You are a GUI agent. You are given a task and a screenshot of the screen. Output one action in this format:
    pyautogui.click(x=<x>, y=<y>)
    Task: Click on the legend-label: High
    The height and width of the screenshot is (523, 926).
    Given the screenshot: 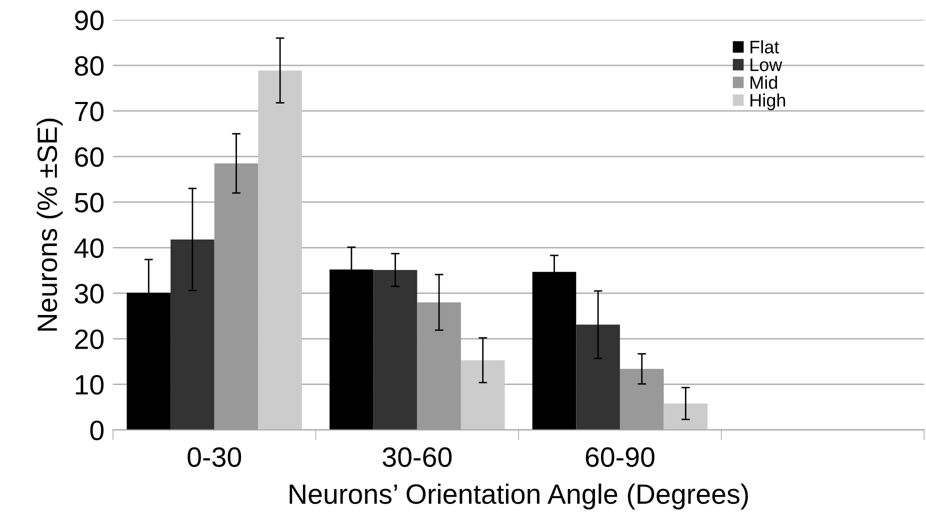 What is the action you would take?
    pyautogui.click(x=768, y=101)
    